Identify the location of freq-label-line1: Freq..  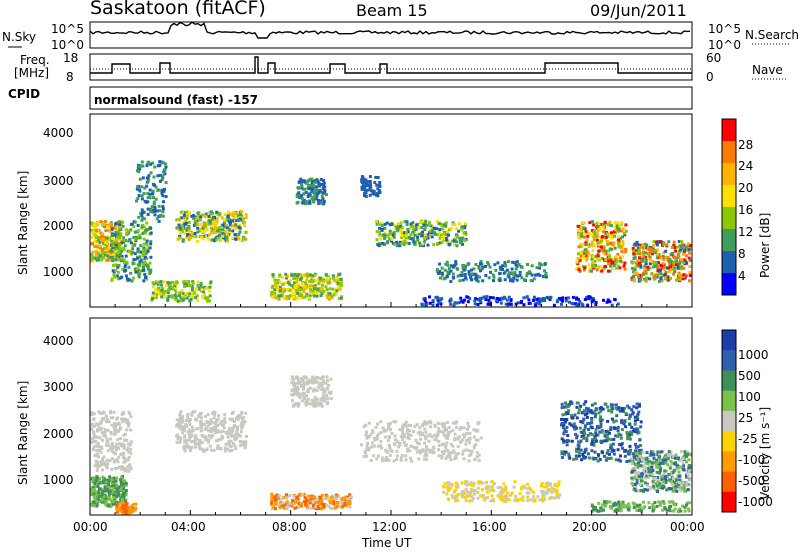
(35, 60).